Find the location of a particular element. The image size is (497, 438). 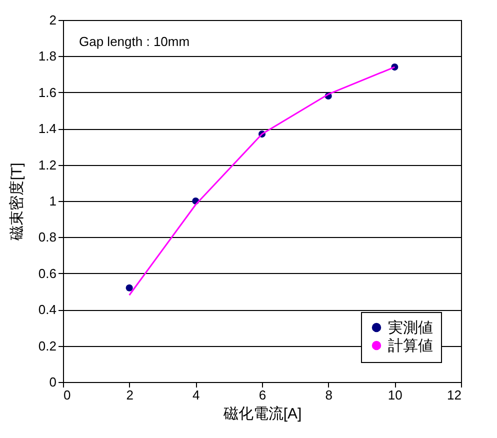

x-tick-label: 4 is located at coordinates (196, 395).